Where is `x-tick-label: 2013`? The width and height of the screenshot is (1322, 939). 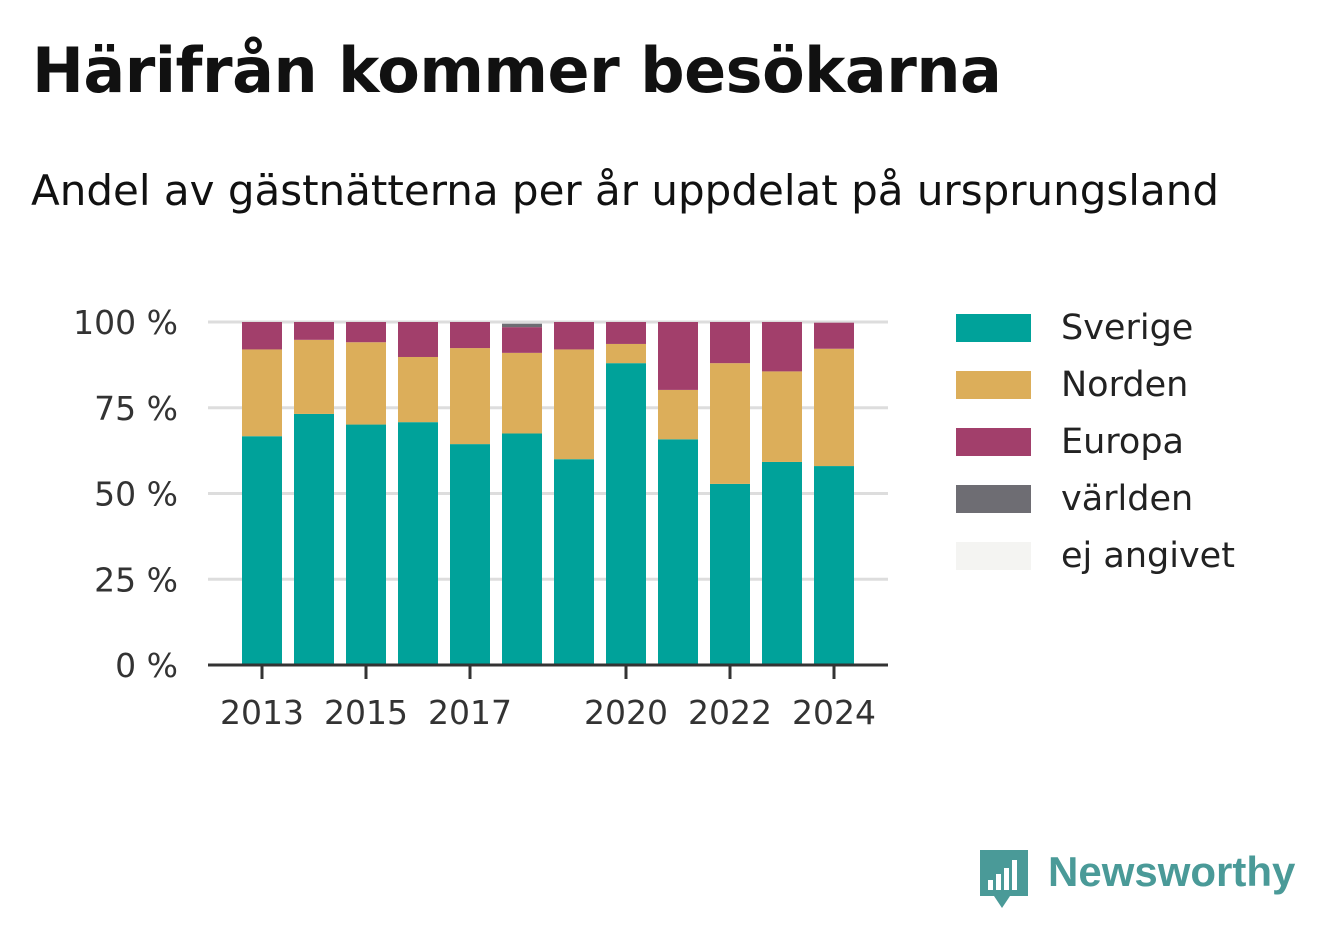
x-tick-label: 2013 is located at coordinates (262, 712).